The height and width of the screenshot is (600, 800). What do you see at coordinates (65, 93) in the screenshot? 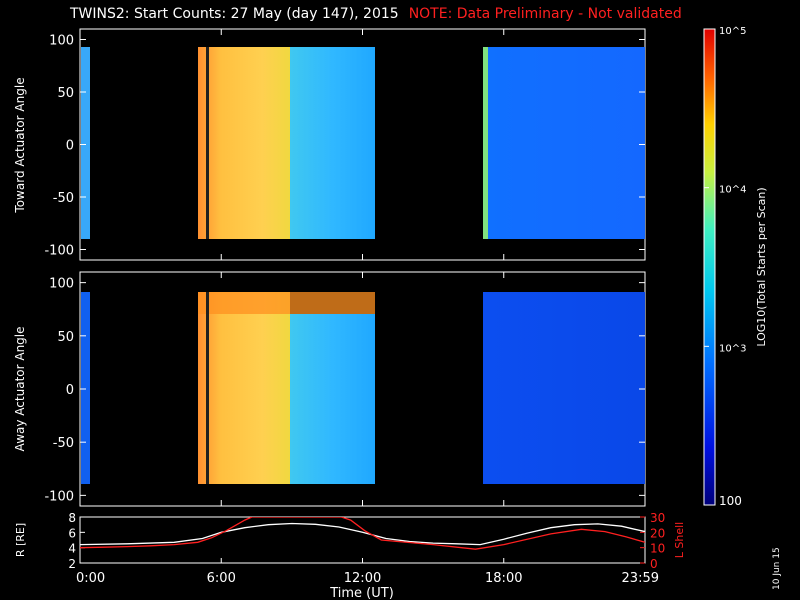
I see `toward-ytick-label: 50` at bounding box center [65, 93].